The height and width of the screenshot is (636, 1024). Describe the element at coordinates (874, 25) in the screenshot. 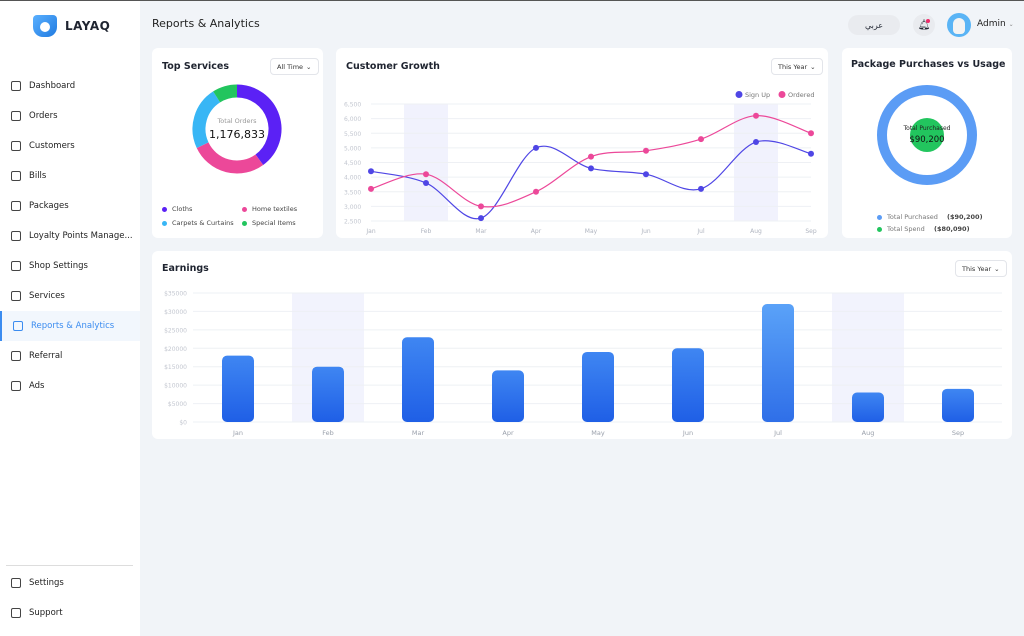

I see `language-toggle-button: عربي` at that location.